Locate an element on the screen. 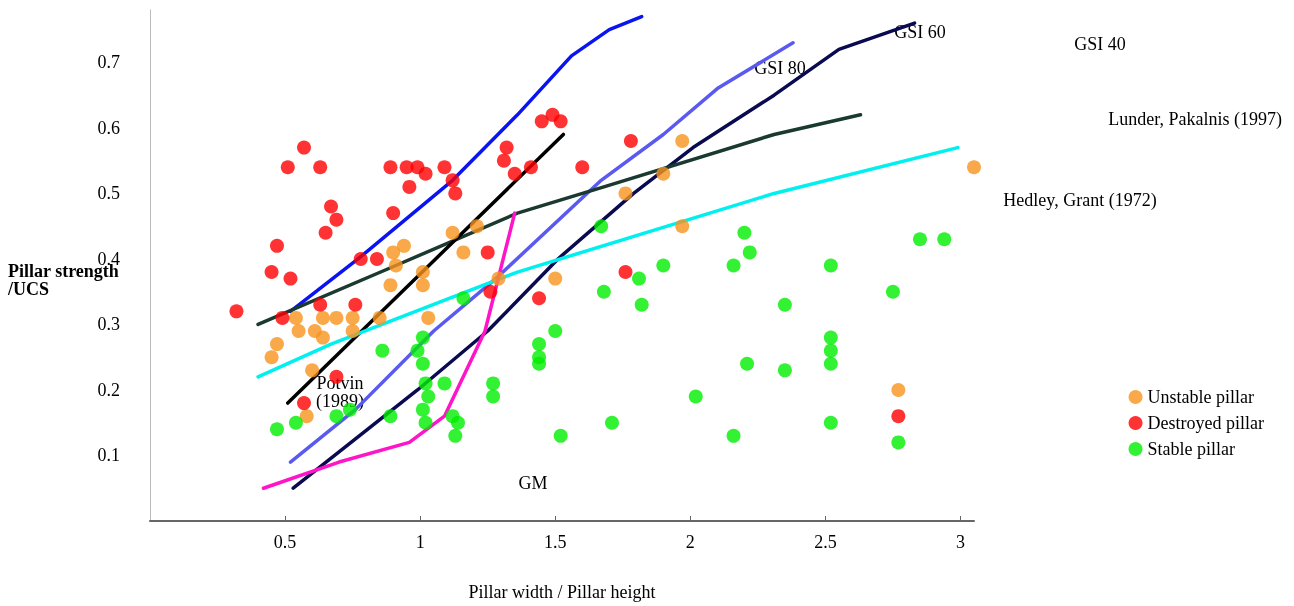 The image size is (1294, 606). legend-label: Unstable pillar is located at coordinates (1201, 397).